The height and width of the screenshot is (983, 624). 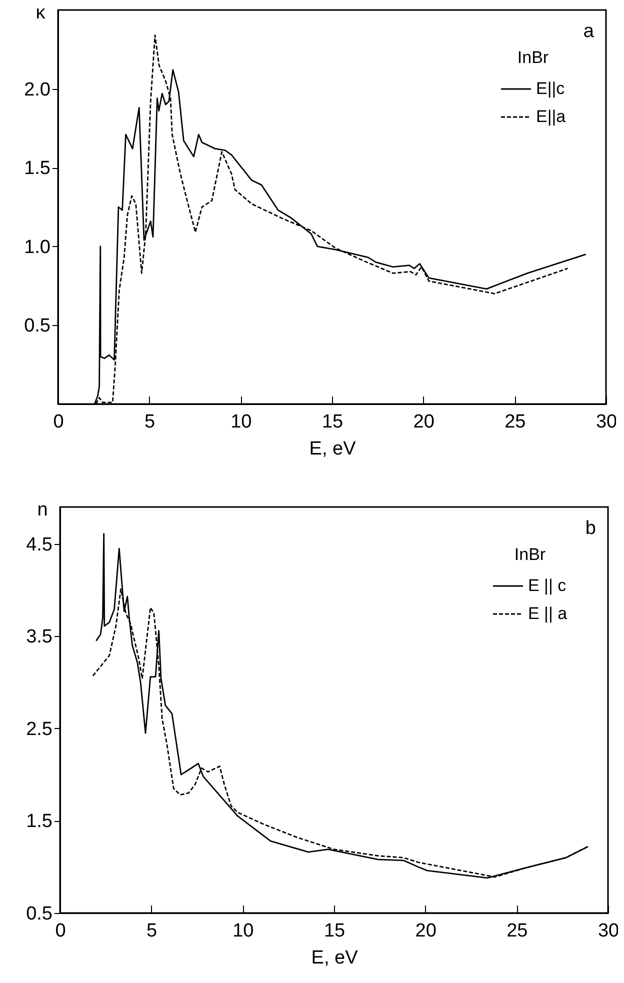 What do you see at coordinates (548, 613) in the screenshot?
I see `legend-label: E || a` at bounding box center [548, 613].